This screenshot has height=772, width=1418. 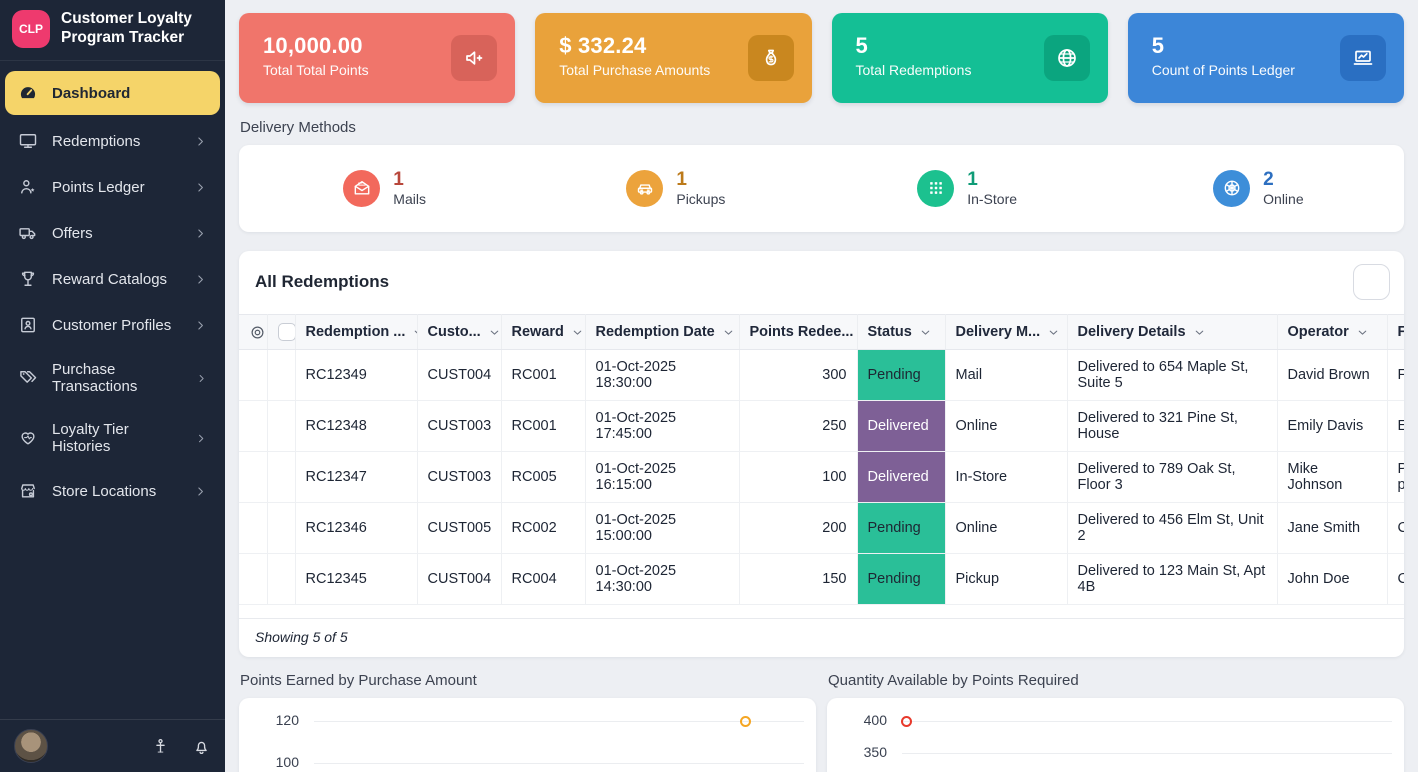 What do you see at coordinates (1172, 375) in the screenshot?
I see `cell-delivery_details: Delivered to 654 Maple St, Suite 5` at bounding box center [1172, 375].